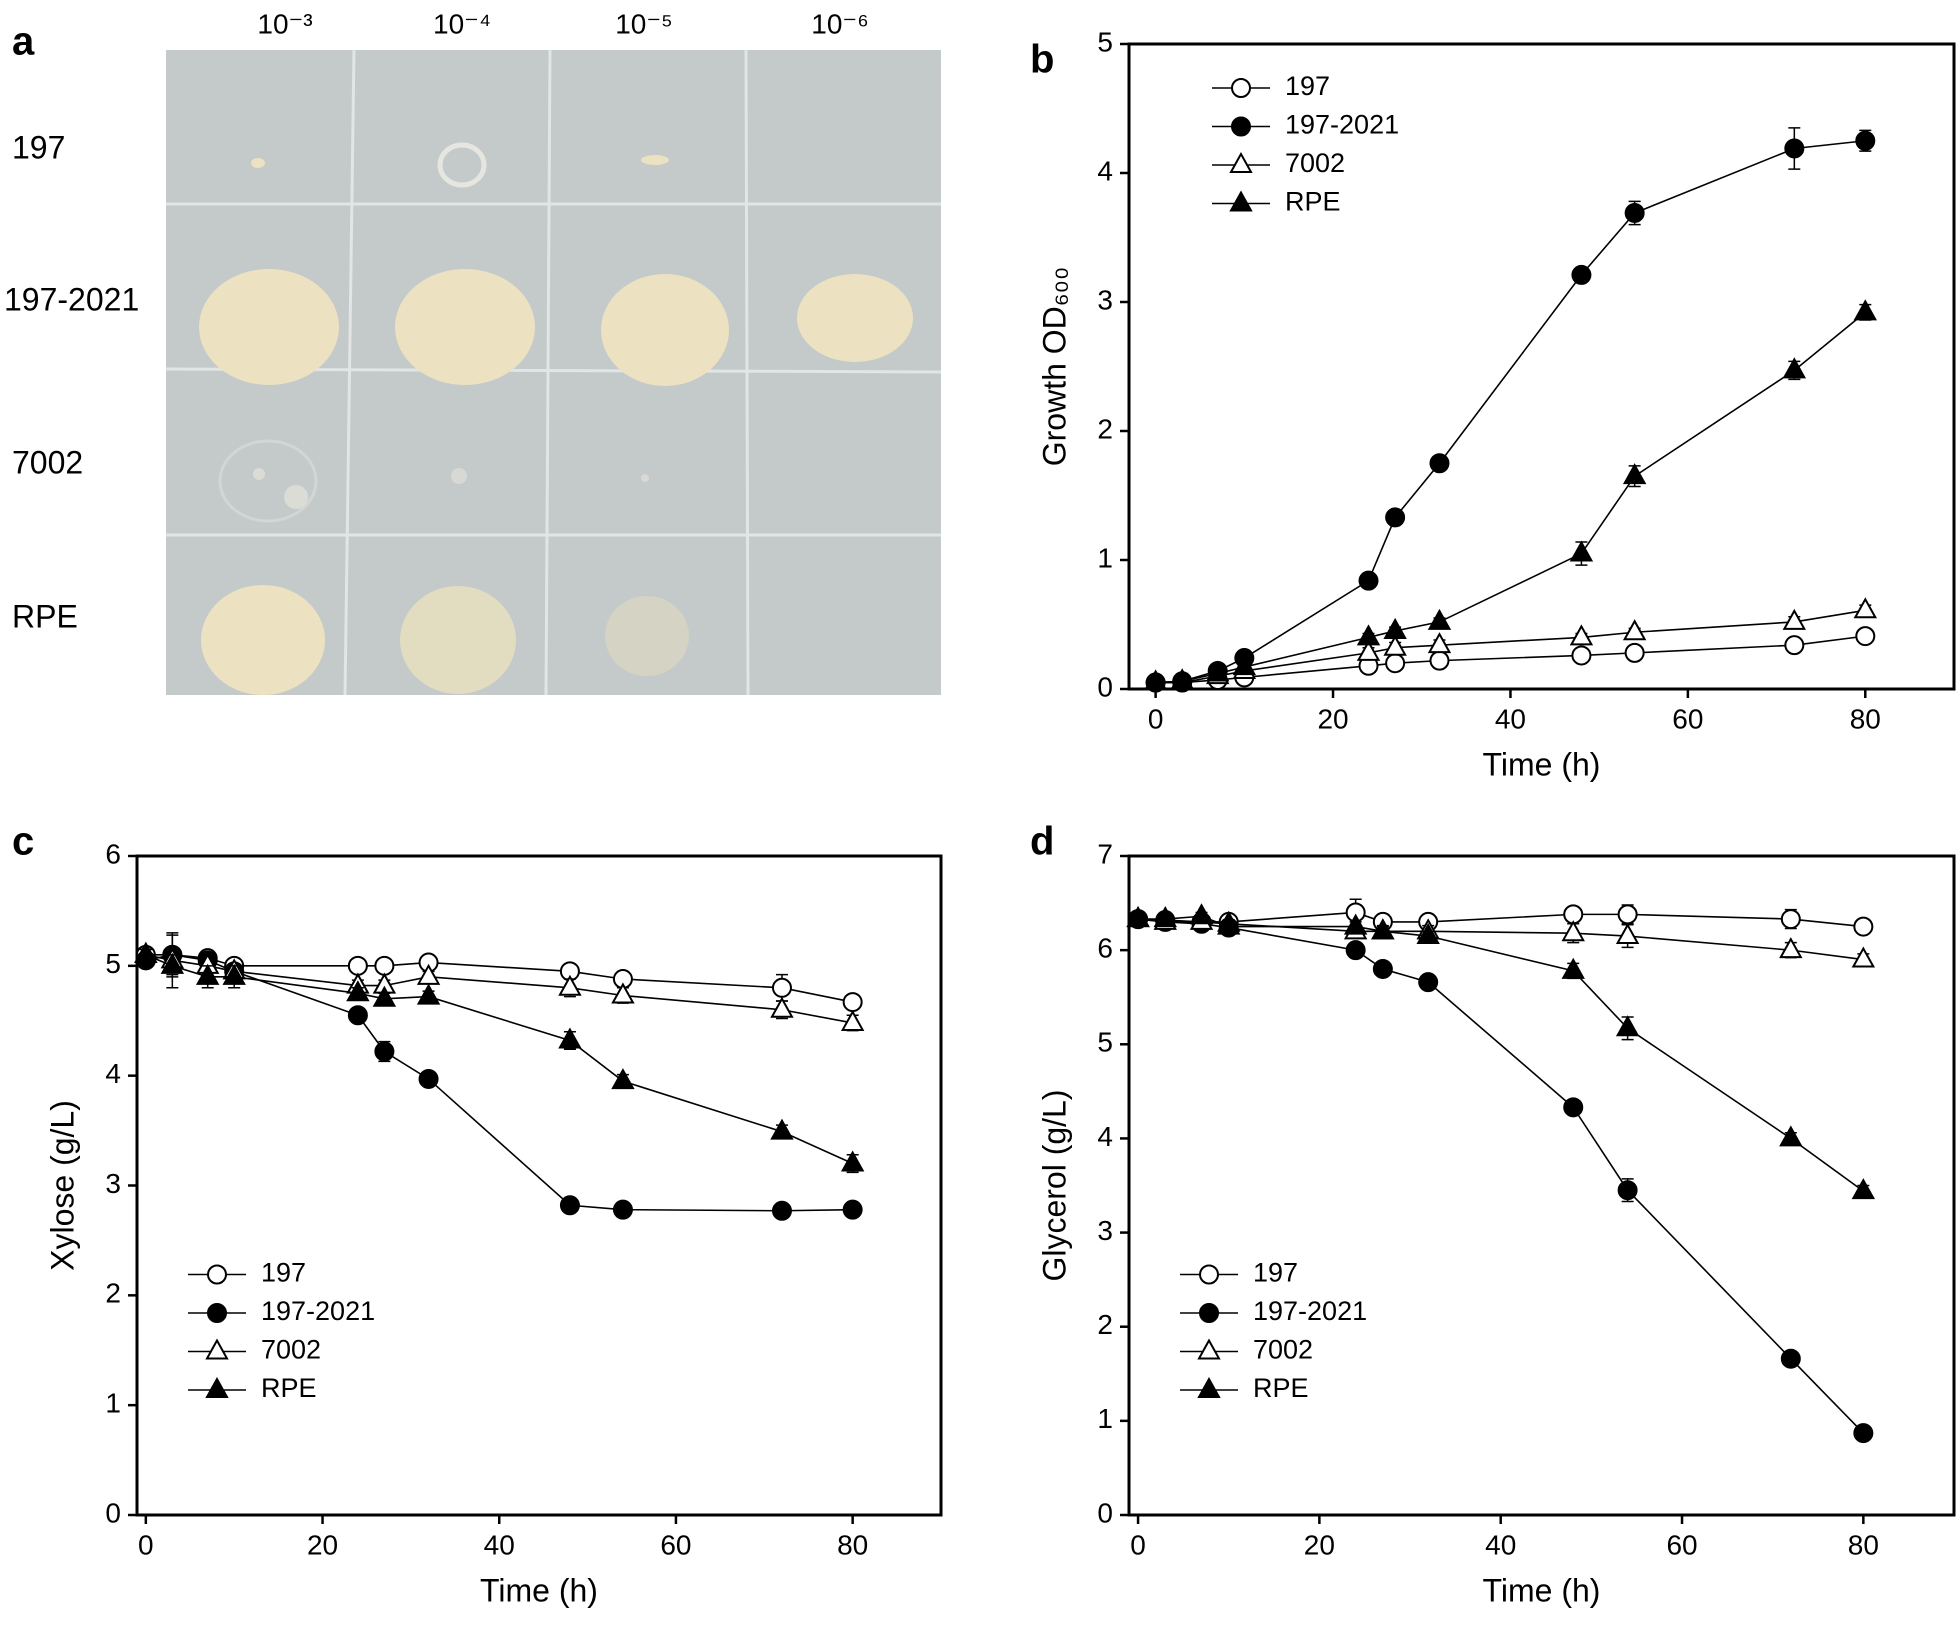 This screenshot has width=1960, height=1650. Describe the element at coordinates (462, 23) in the screenshot. I see `dilution-label: 10⁻⁴` at that location.